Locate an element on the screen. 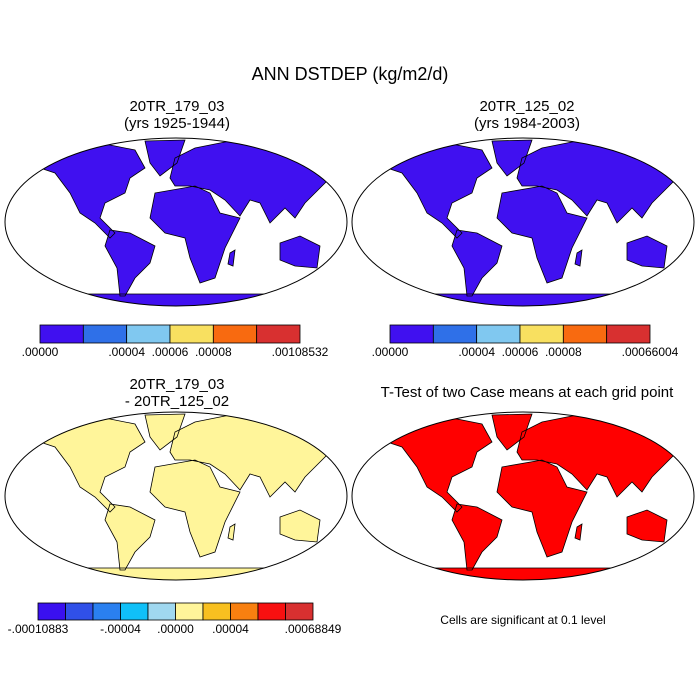 This screenshot has height=700, width=700. panel-title: 20TR_125_02 is located at coordinates (526, 106).